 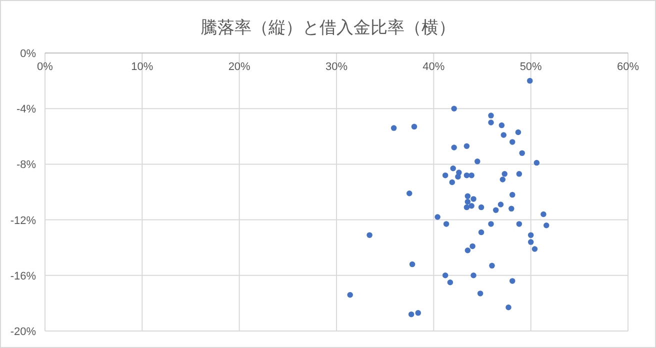 I want to click on y-tick-label: -4%, so click(x=26, y=110).